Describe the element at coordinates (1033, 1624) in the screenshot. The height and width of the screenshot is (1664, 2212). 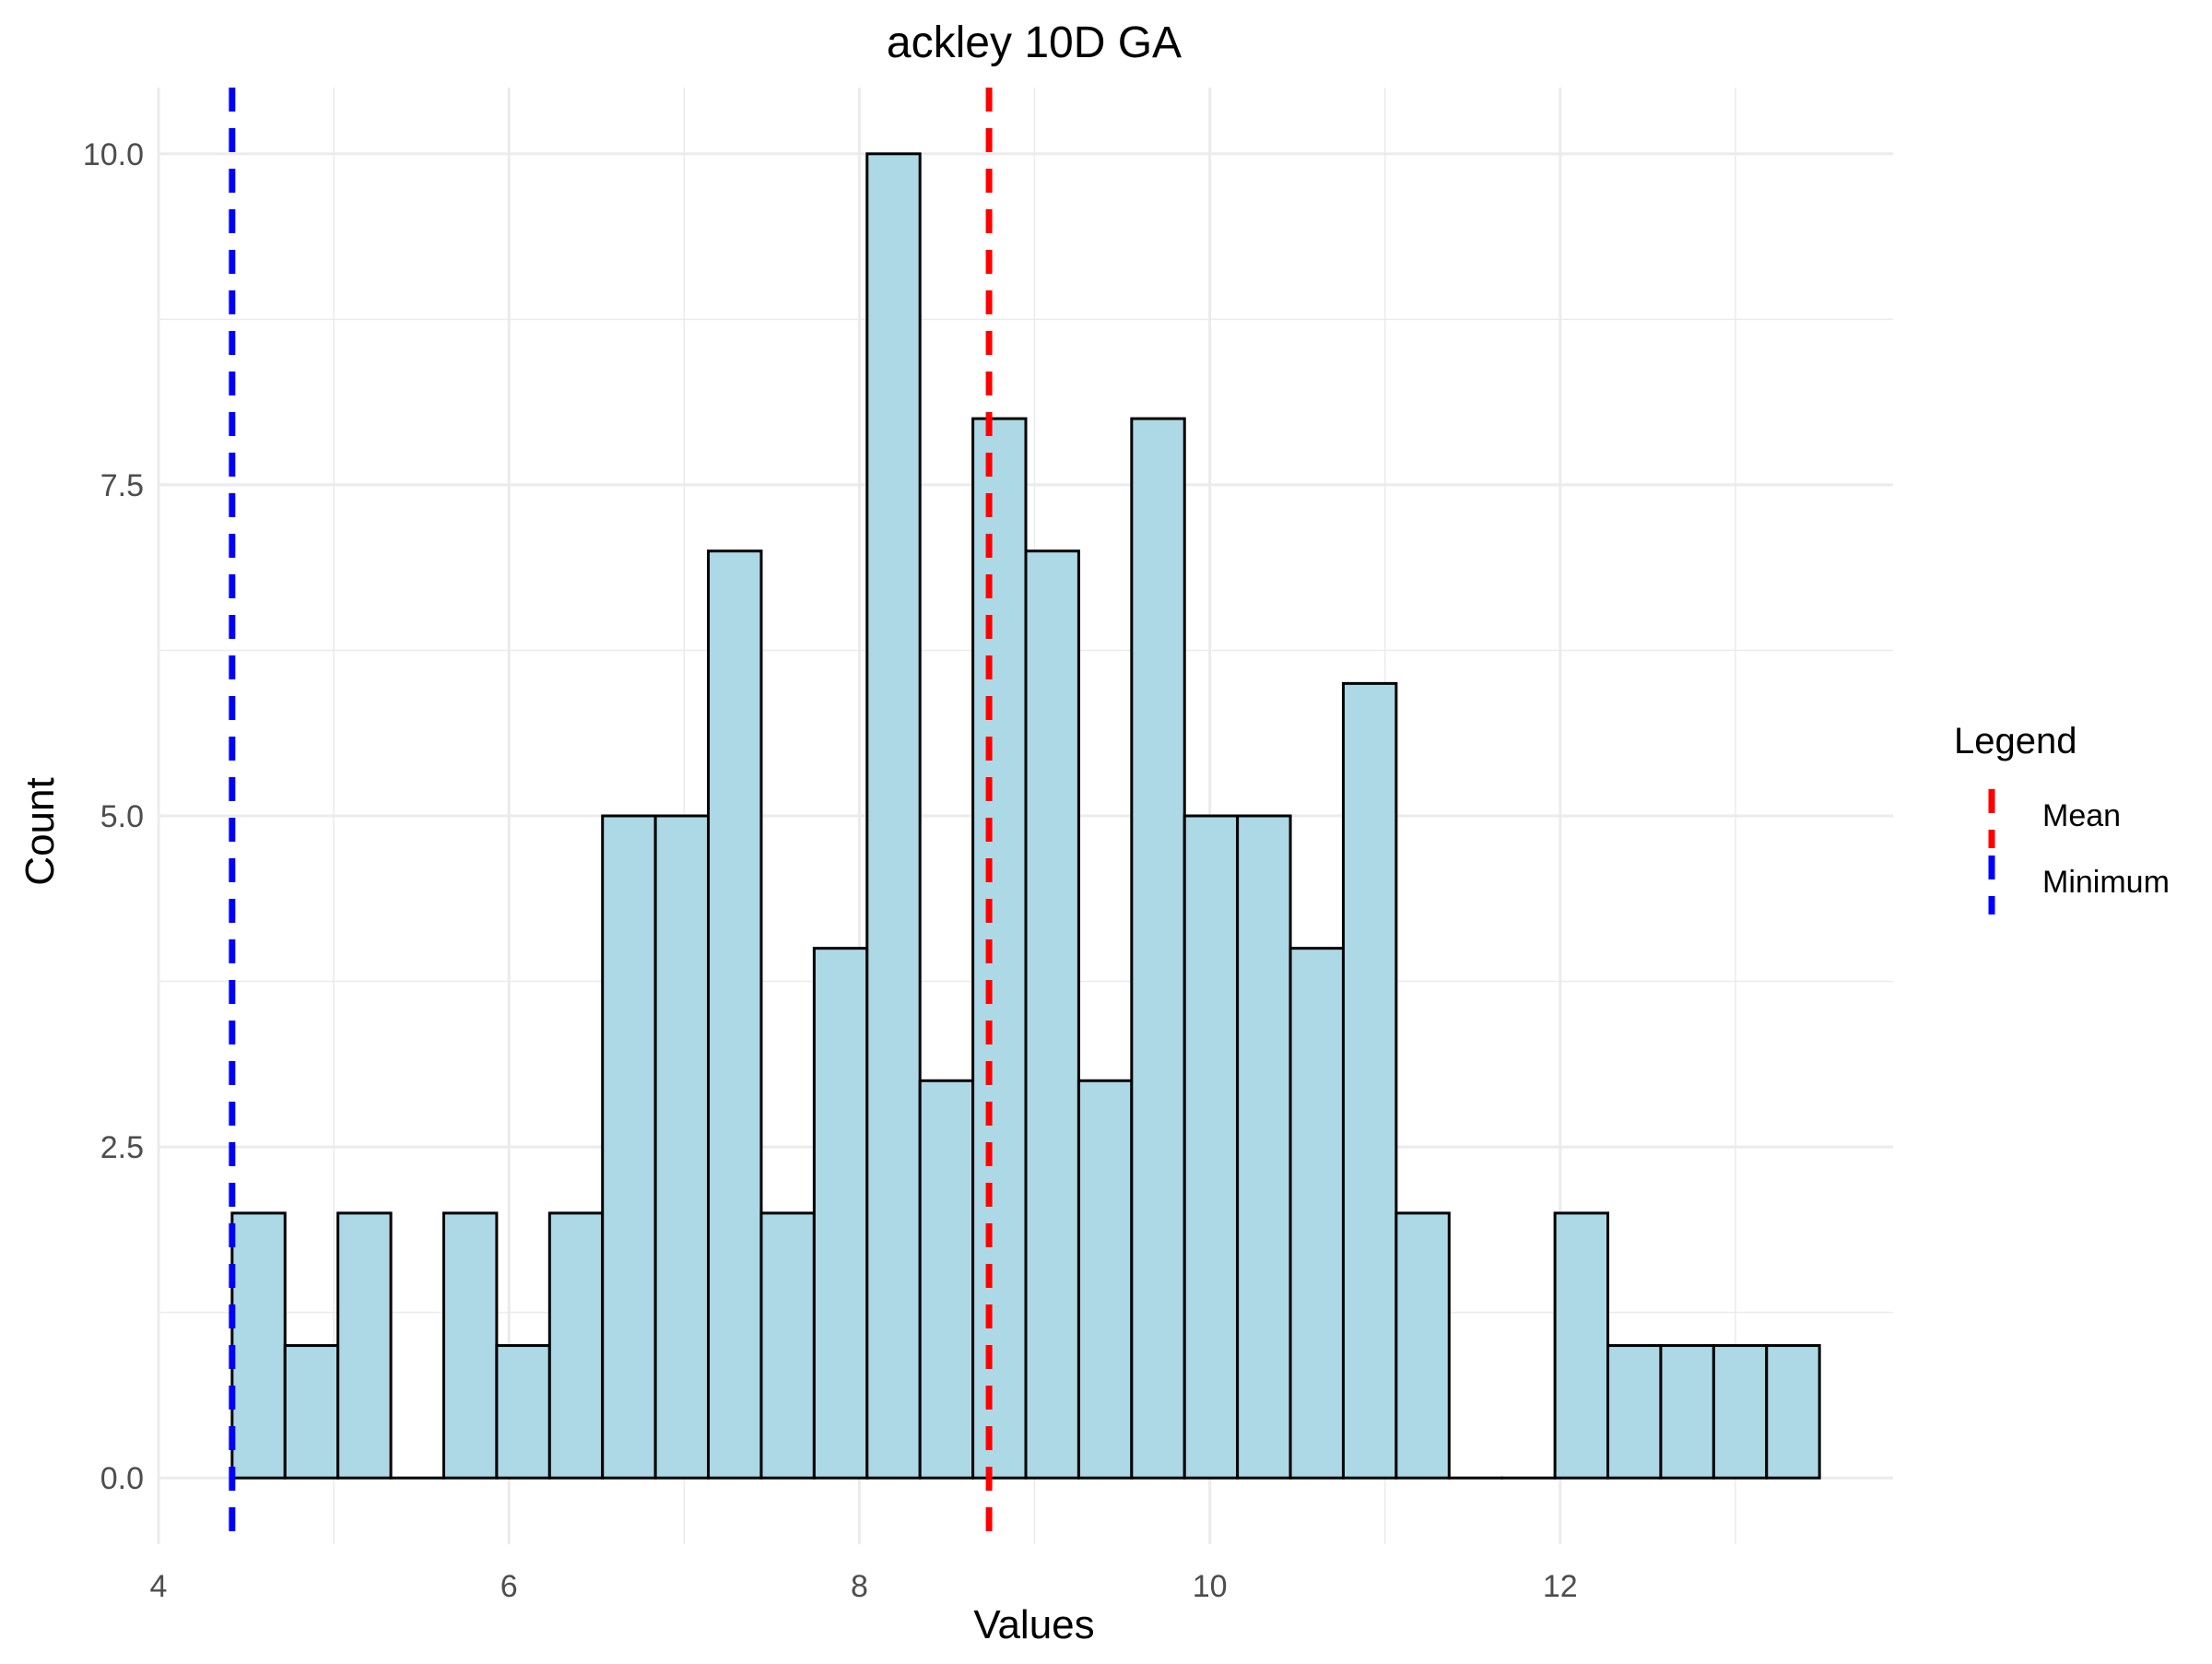
I see `x-axis-label: Values` at that location.